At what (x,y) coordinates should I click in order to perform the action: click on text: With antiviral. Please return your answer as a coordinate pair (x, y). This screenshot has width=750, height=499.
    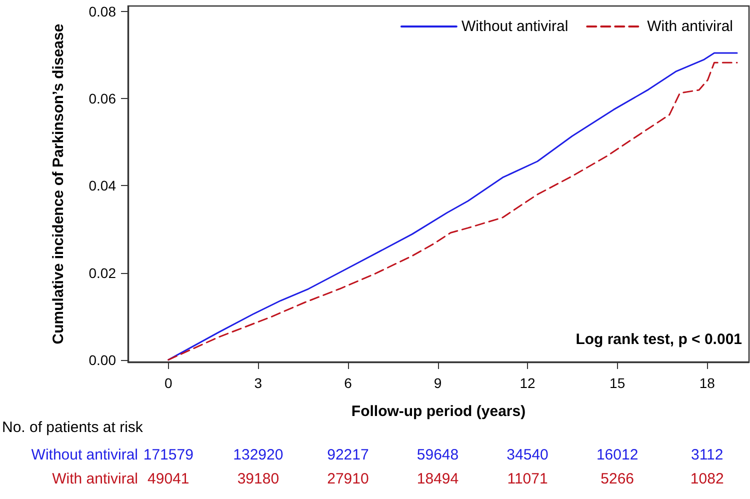
    Looking at the image, I should click on (95, 479).